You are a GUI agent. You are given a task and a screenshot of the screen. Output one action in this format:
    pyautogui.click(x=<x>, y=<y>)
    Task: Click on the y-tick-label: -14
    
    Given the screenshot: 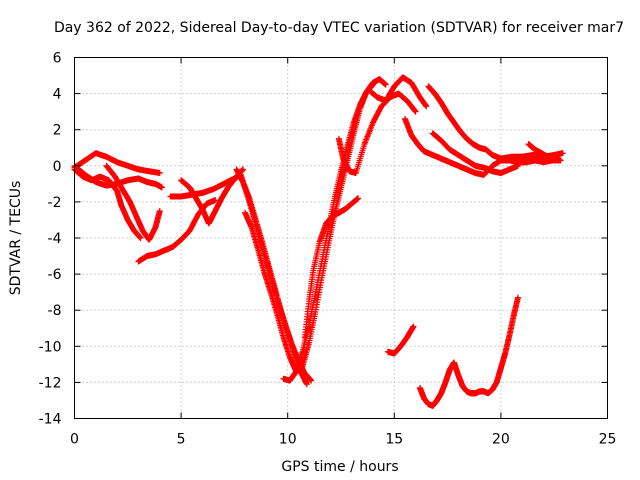 What is the action you would take?
    pyautogui.click(x=50, y=420)
    